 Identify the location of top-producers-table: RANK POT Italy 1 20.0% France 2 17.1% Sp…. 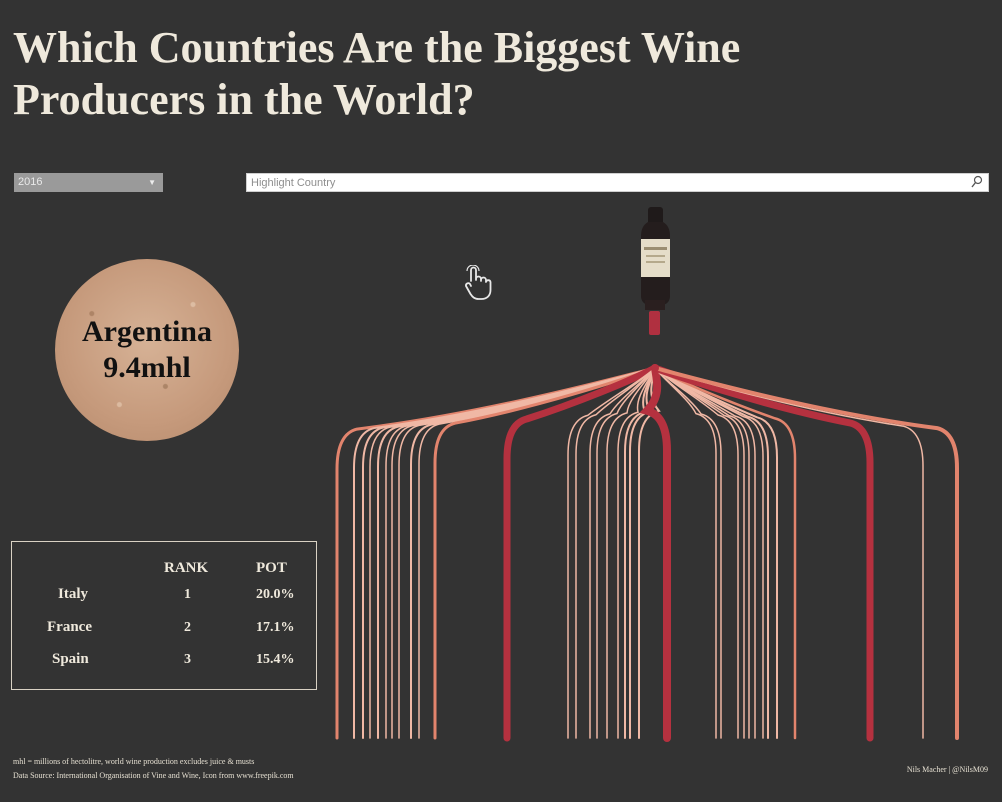
(164, 615).